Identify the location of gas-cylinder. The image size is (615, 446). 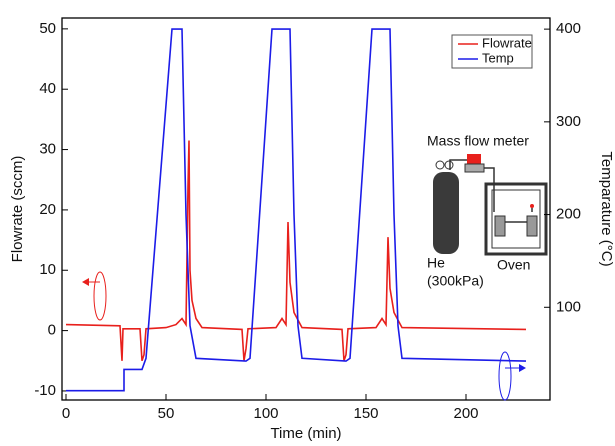
(446, 213).